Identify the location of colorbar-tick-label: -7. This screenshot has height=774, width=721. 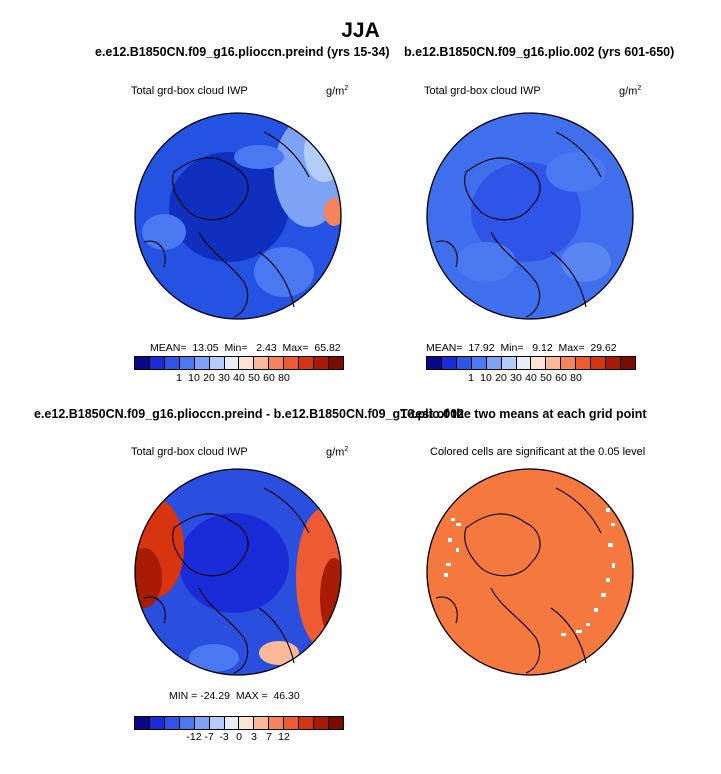
(209, 737).